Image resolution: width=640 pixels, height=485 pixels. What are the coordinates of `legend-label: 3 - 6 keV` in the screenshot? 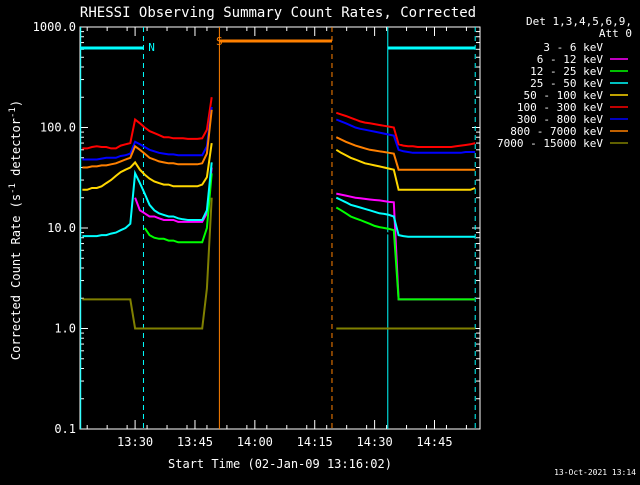 It's located at (573, 47).